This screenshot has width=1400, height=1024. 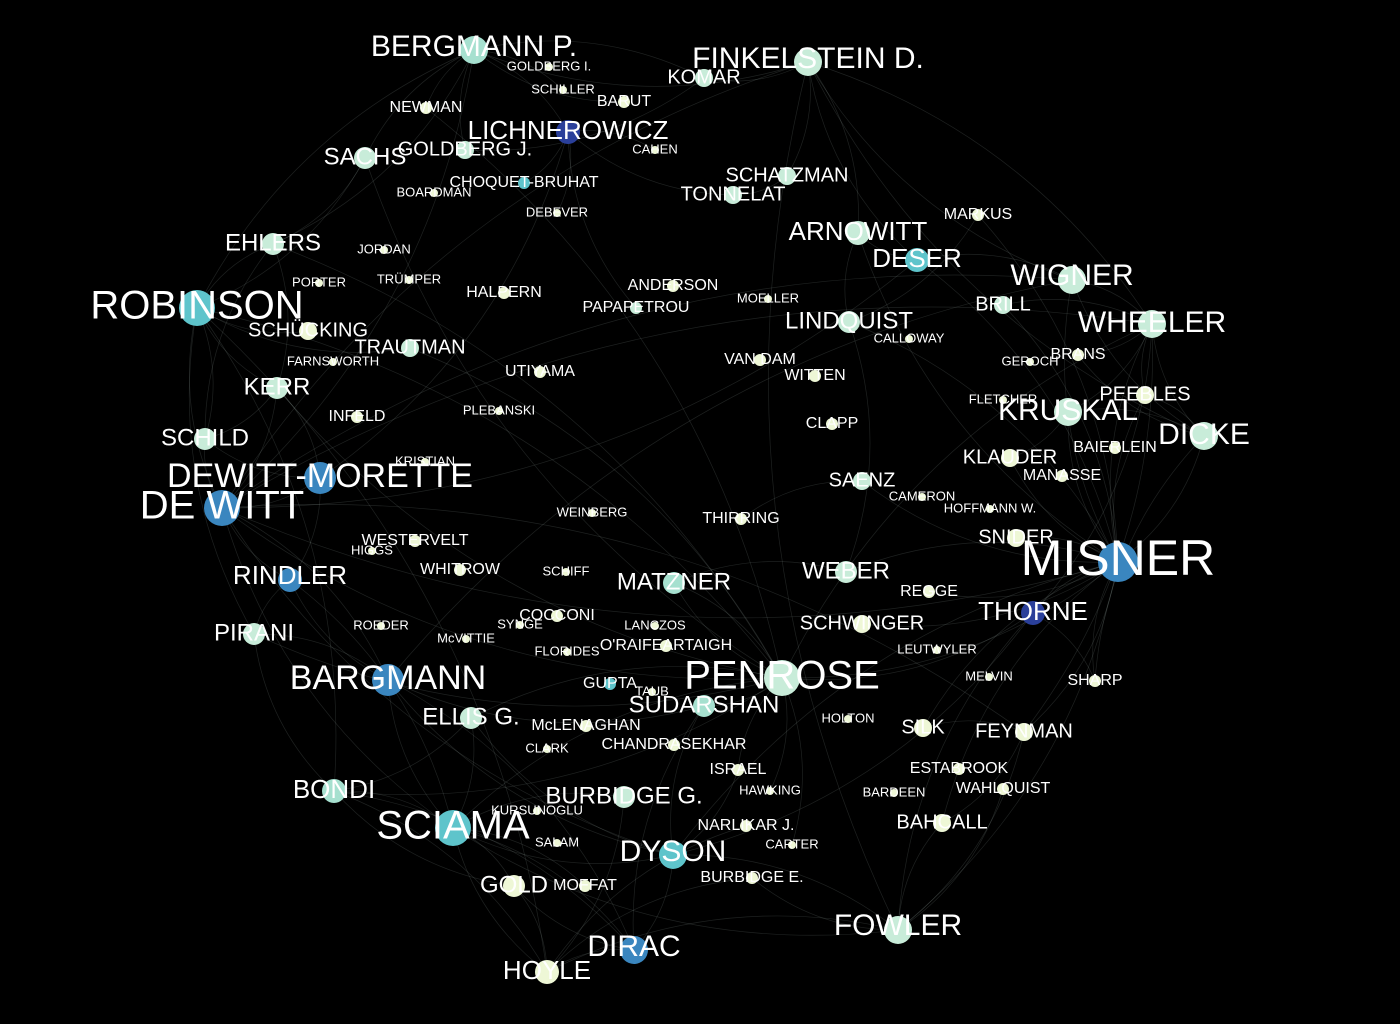 I want to click on node-kruskal, so click(x=1068, y=412).